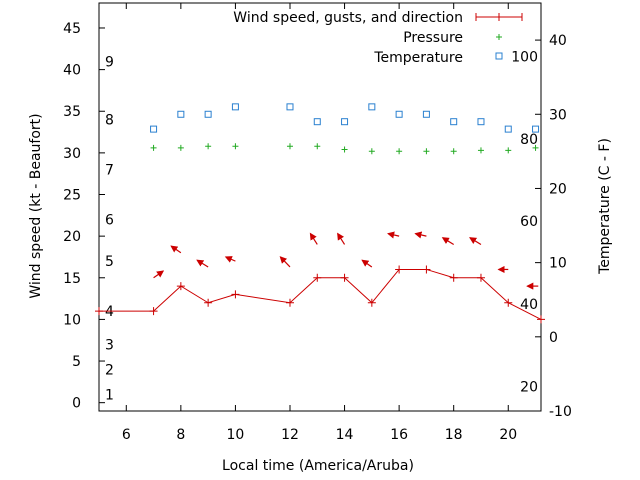 This screenshot has height=480, width=640. I want to click on y-tick-label-right: 0, so click(553, 338).